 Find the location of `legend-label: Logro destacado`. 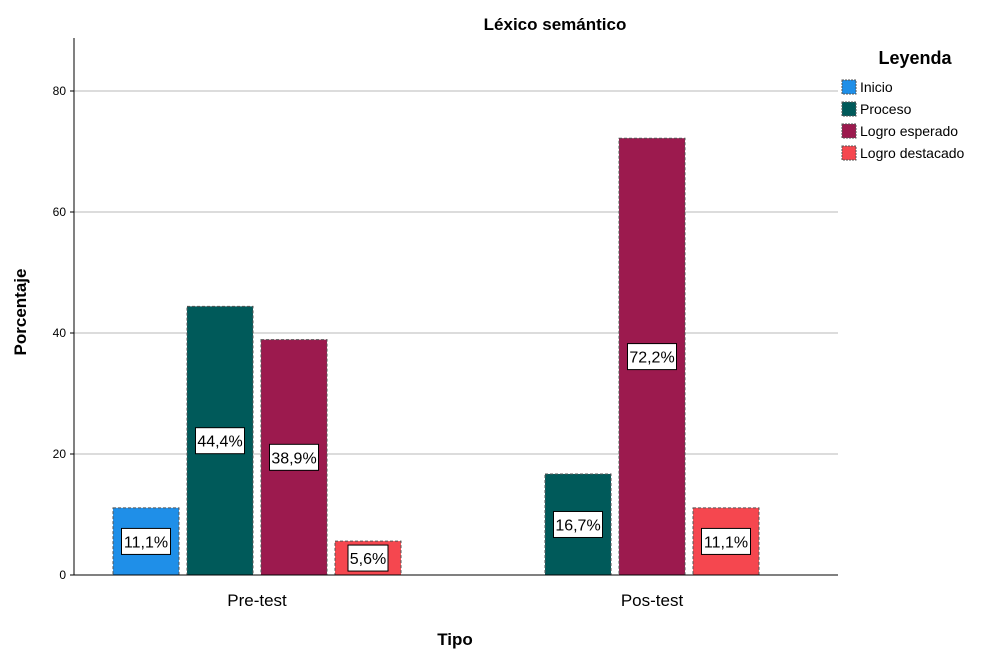

legend-label: Logro destacado is located at coordinates (912, 153).